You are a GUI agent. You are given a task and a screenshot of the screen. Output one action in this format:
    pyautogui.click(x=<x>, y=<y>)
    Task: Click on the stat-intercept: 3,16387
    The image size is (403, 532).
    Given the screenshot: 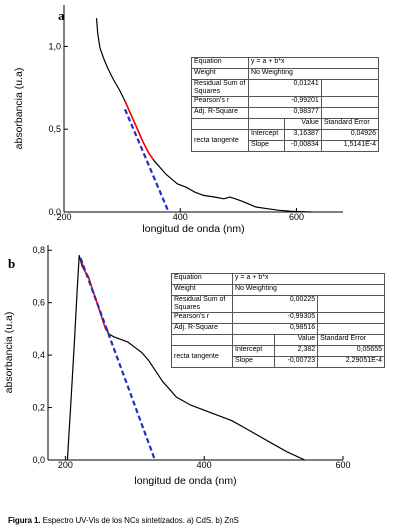 What is the action you would take?
    pyautogui.click(x=303, y=135)
    